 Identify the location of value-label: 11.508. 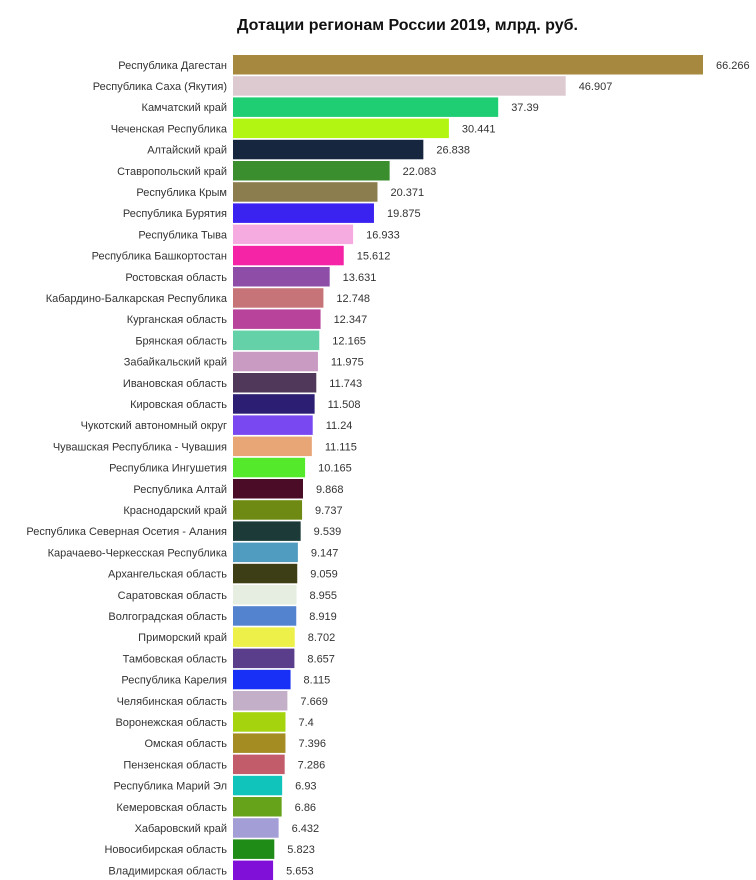
(344, 405).